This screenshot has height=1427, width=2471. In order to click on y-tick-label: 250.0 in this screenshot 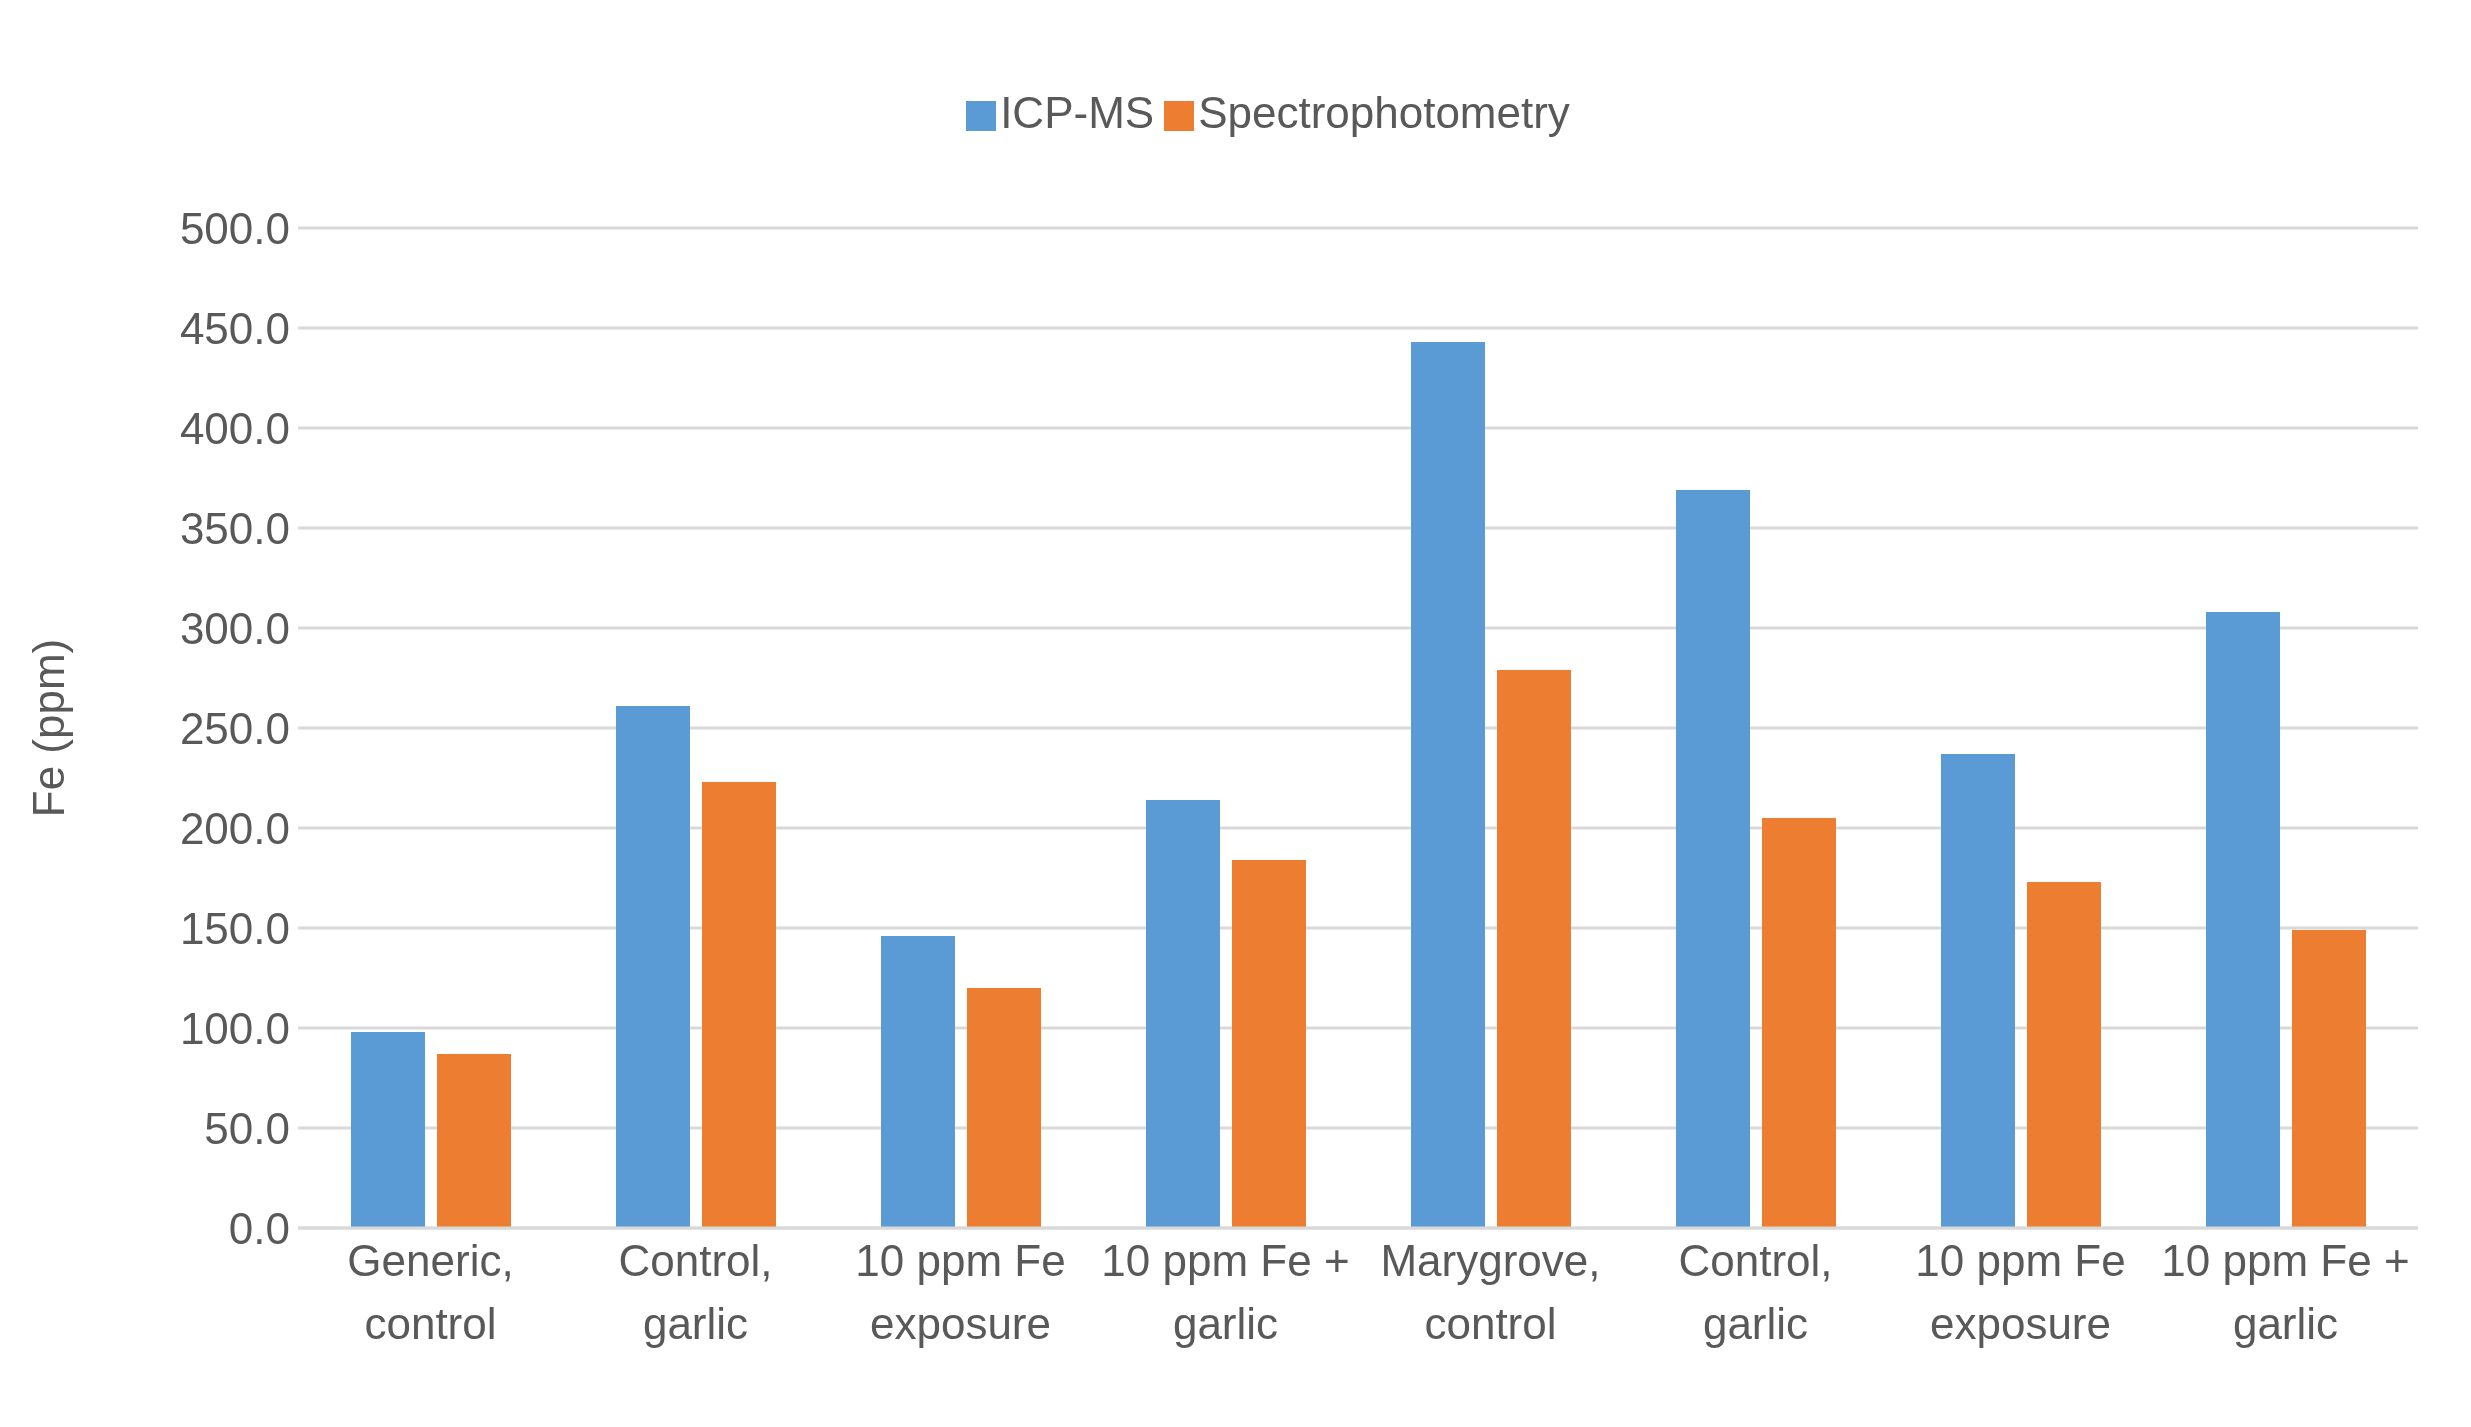, I will do `click(234, 728)`.